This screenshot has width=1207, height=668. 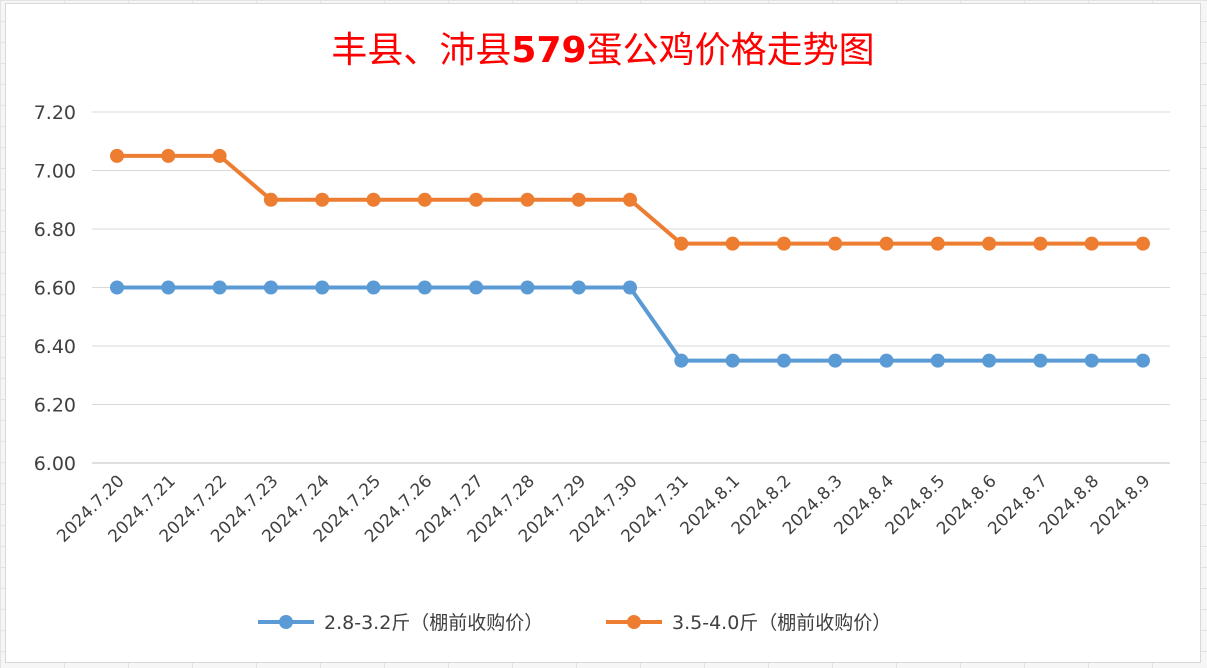 What do you see at coordinates (55, 230) in the screenshot?
I see `y-tick-label: 6.80` at bounding box center [55, 230].